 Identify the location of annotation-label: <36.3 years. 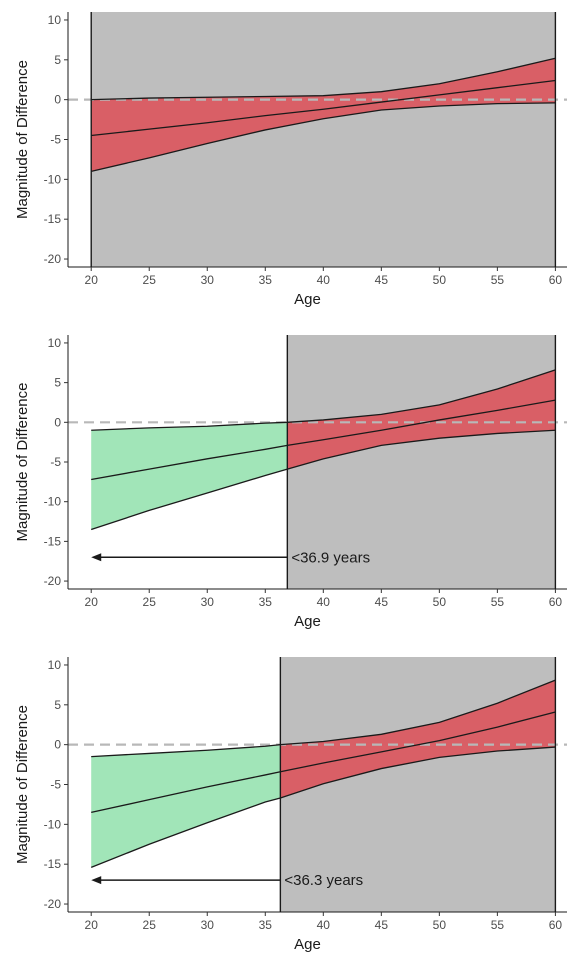
(323, 880).